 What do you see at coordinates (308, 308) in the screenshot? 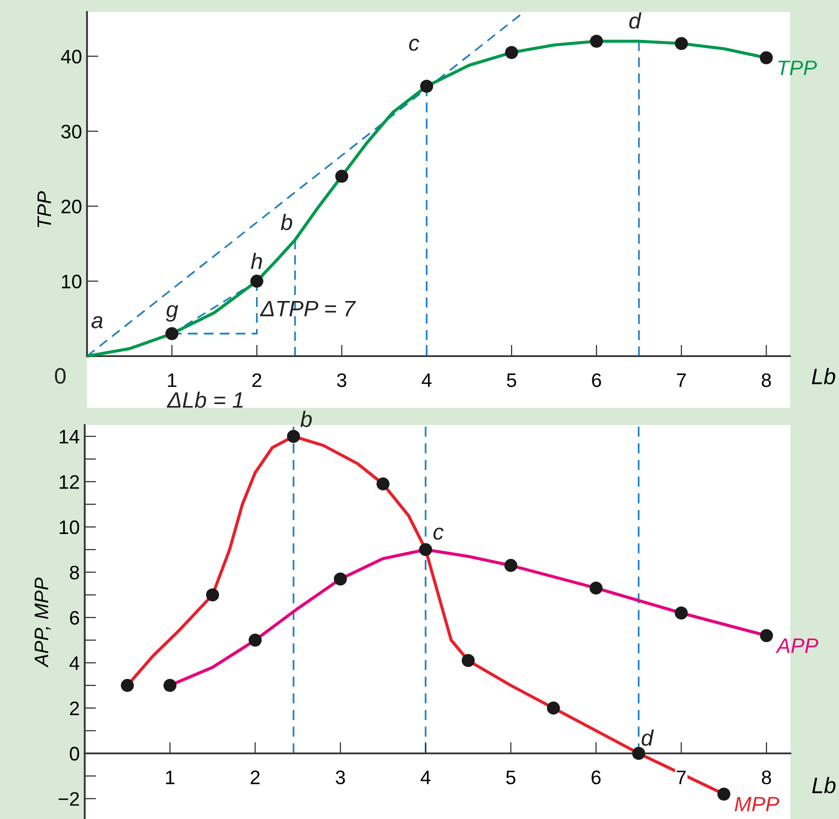
I see `annotation: ΔTPP = 7` at bounding box center [308, 308].